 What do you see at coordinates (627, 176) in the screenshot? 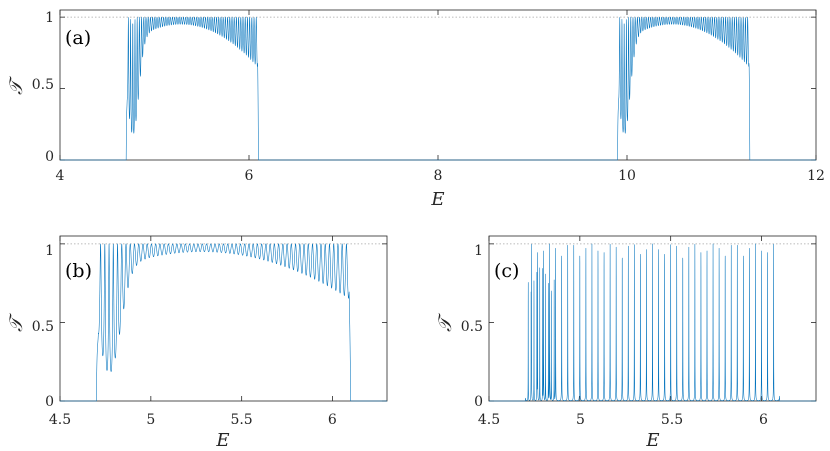
I see `x-tick-label: 10` at bounding box center [627, 176].